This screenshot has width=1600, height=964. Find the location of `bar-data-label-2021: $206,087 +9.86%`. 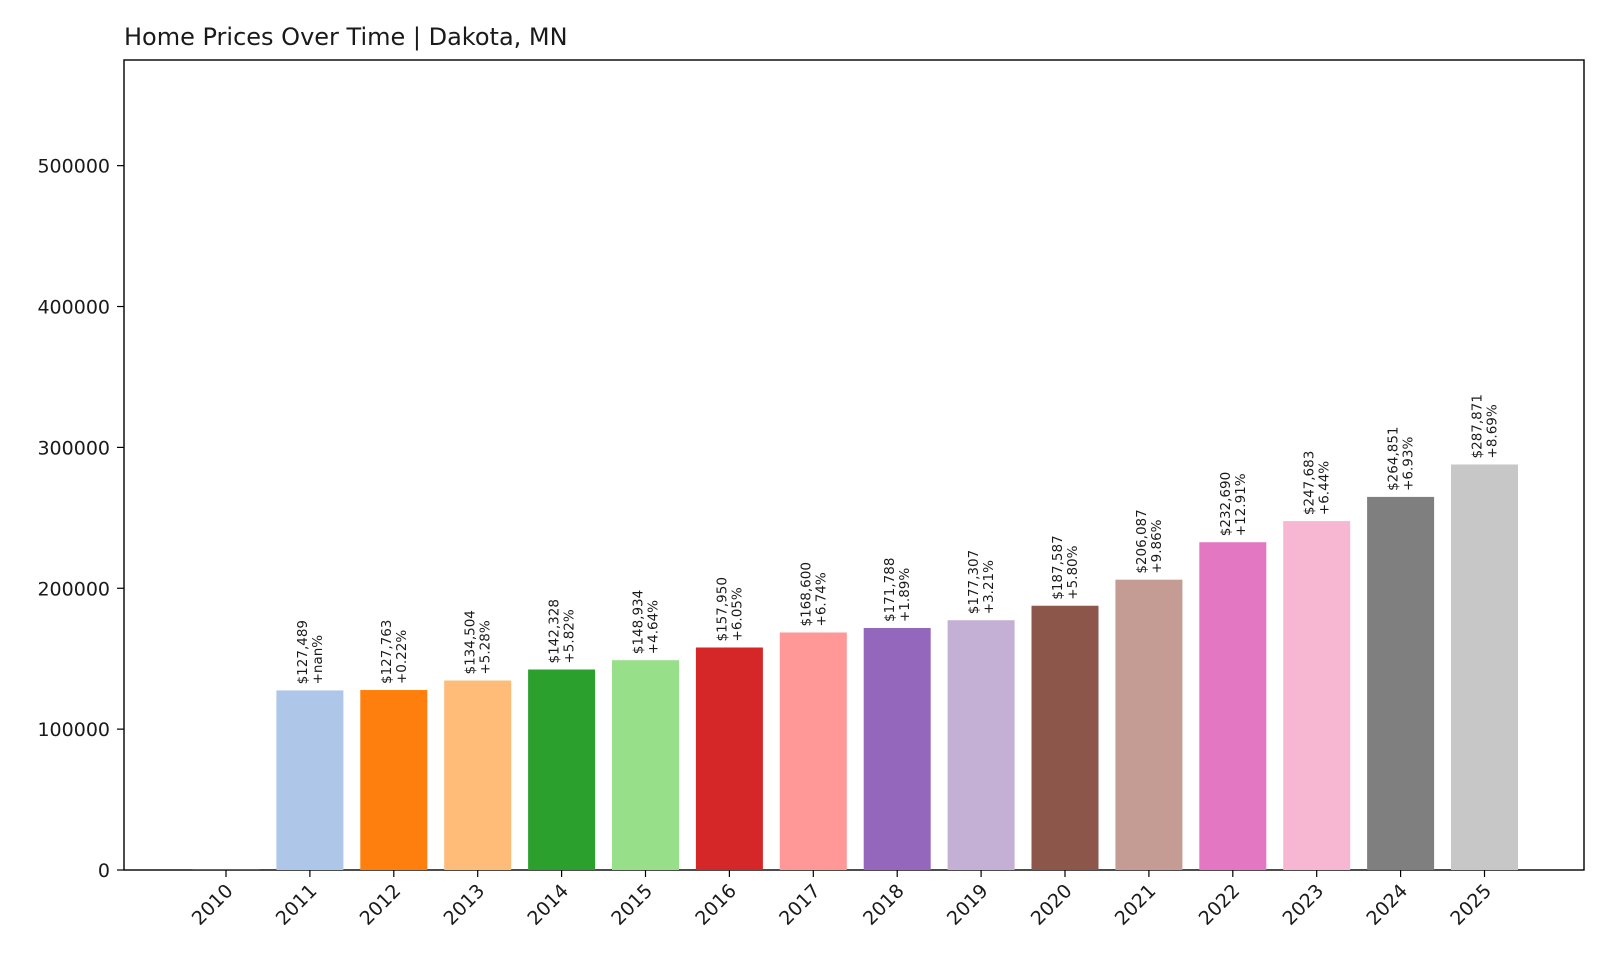

bar-data-label-2021: $206,087 +9.86% is located at coordinates (1149, 541).